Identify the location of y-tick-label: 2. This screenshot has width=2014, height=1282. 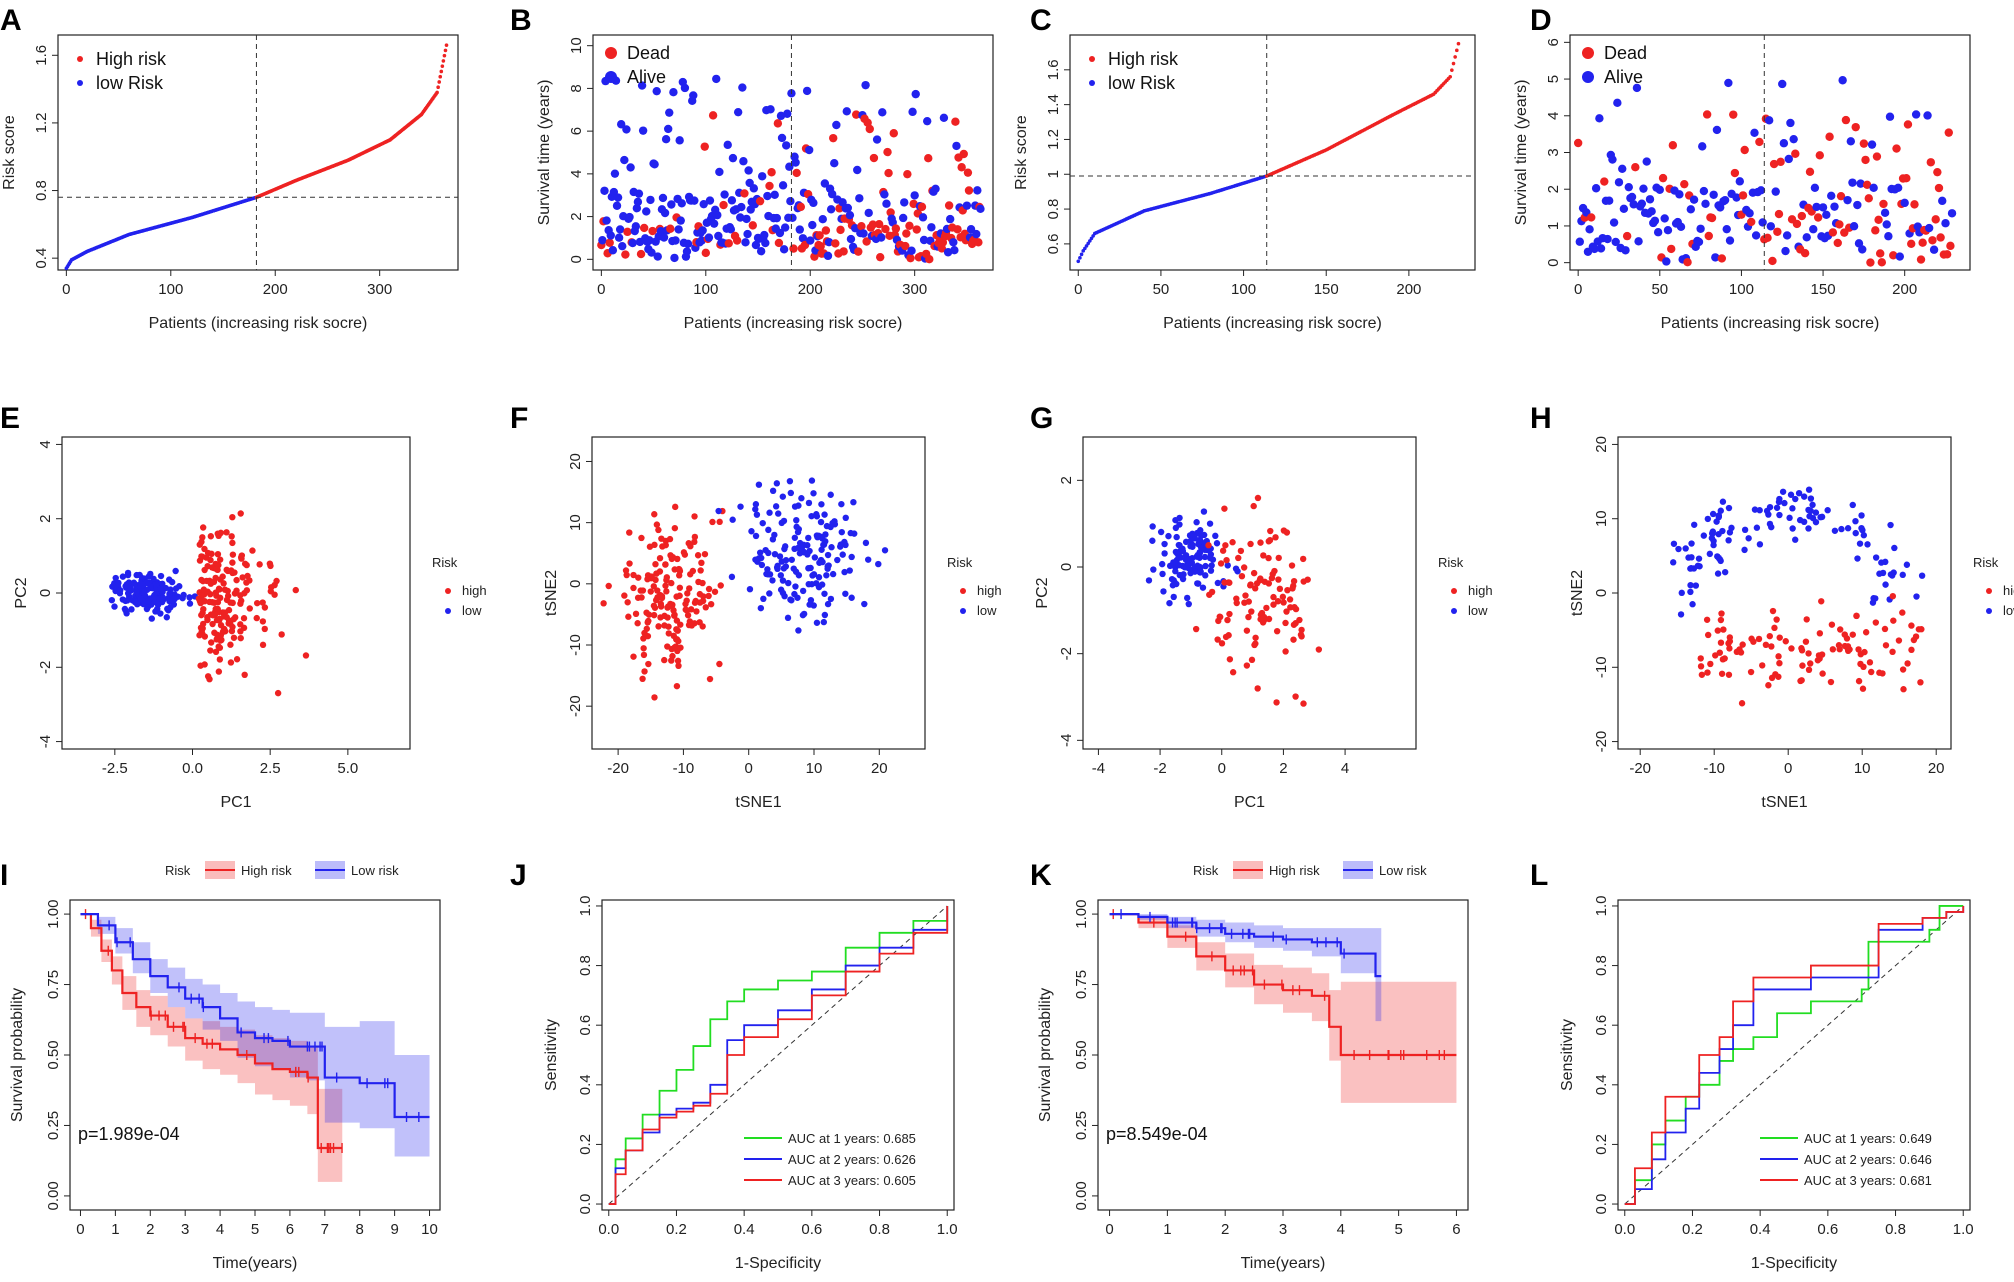
(1066, 480).